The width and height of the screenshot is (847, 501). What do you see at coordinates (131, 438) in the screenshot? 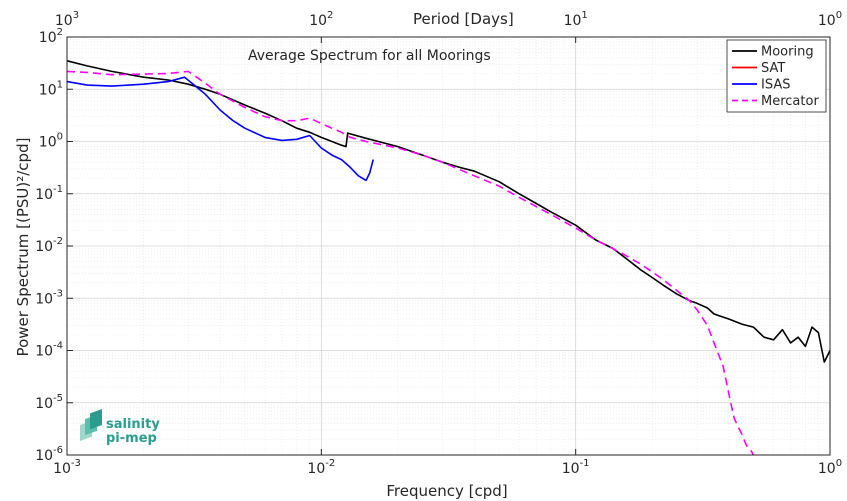
I see `logo-line2: pi-mep` at bounding box center [131, 438].